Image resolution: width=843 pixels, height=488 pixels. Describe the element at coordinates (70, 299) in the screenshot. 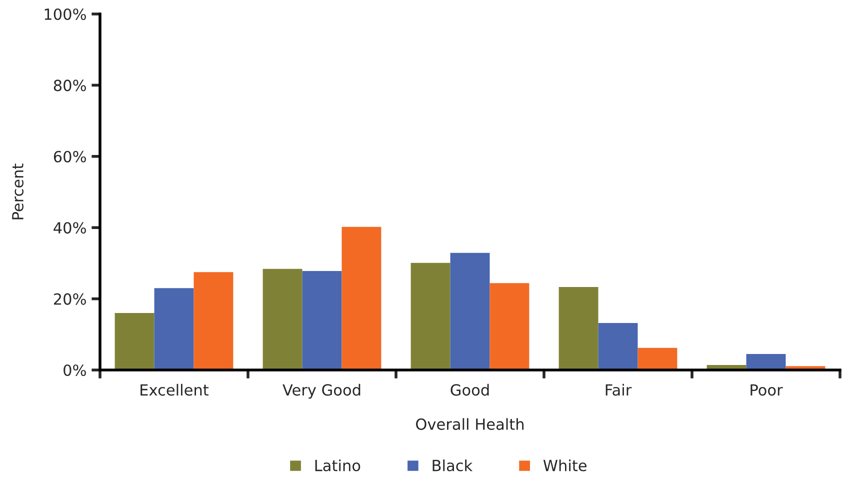

I see `y-tick-label: 20%` at that location.